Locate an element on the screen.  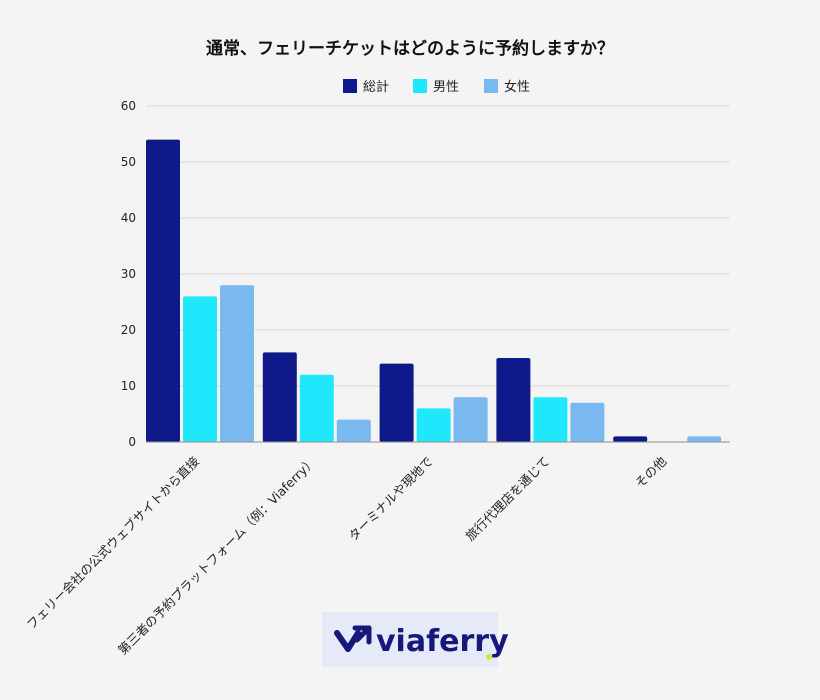
x-category-label: その他 is located at coordinates (650, 471).